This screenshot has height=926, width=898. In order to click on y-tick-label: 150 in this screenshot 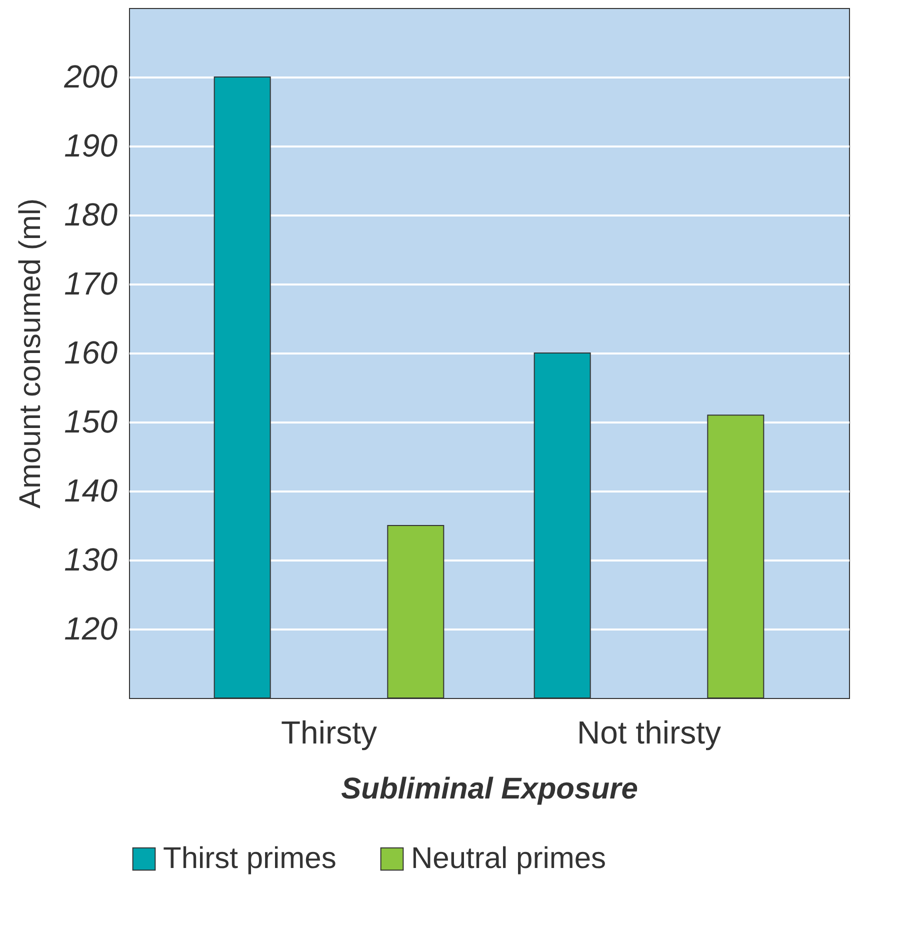, I will do `click(91, 422)`.